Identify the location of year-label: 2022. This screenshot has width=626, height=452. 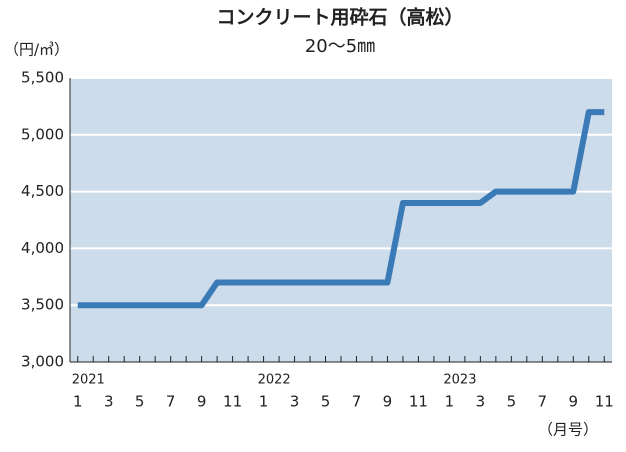
(274, 380).